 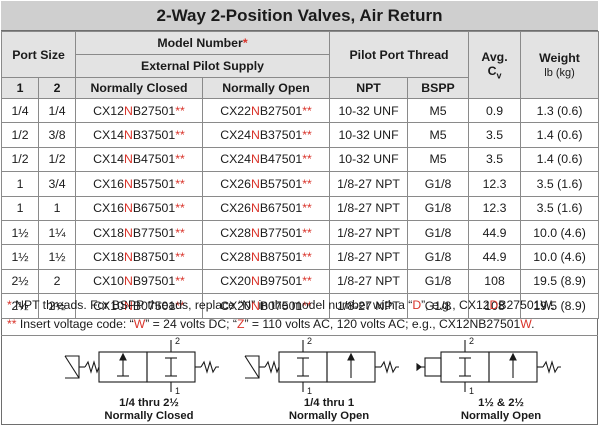 What do you see at coordinates (266, 257) in the screenshot?
I see `normally-open-model: CX28NB87501**` at bounding box center [266, 257].